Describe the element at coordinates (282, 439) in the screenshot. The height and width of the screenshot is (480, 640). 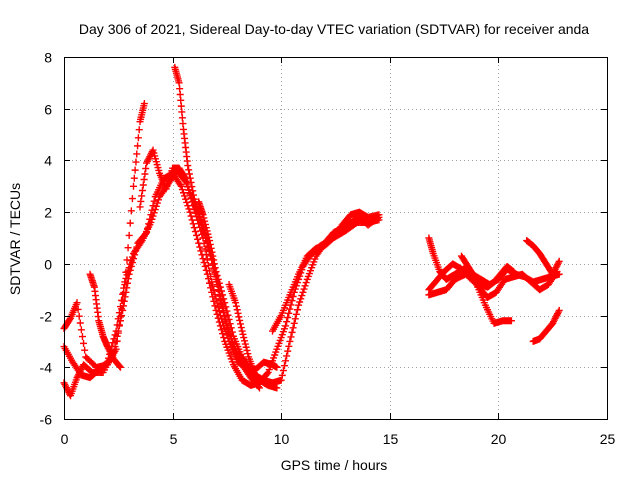
I see `x-tick-label: 10` at that location.